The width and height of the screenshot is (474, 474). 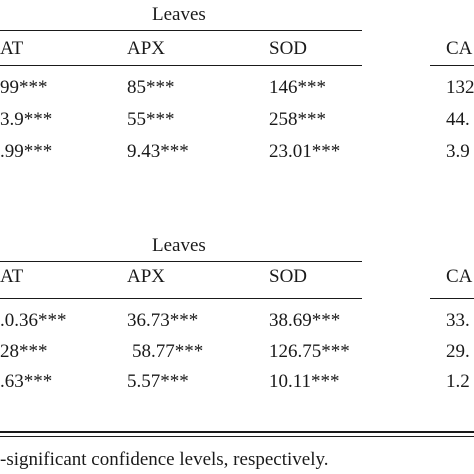 I want to click on header-rule-2a, so click(x=181, y=298).